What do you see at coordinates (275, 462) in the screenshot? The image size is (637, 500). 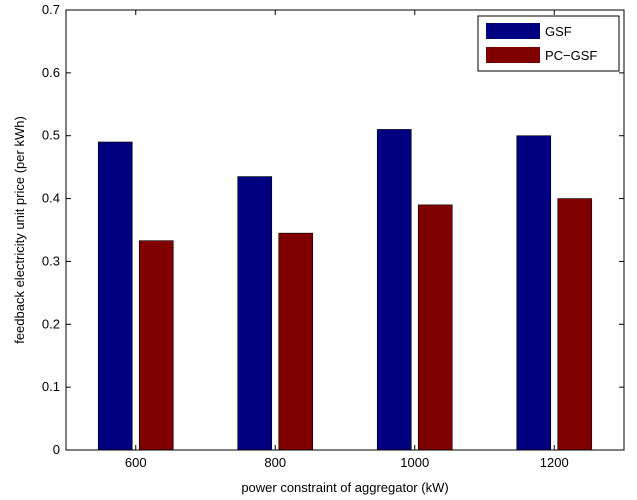 I see `x-tick-label: 800` at bounding box center [275, 462].